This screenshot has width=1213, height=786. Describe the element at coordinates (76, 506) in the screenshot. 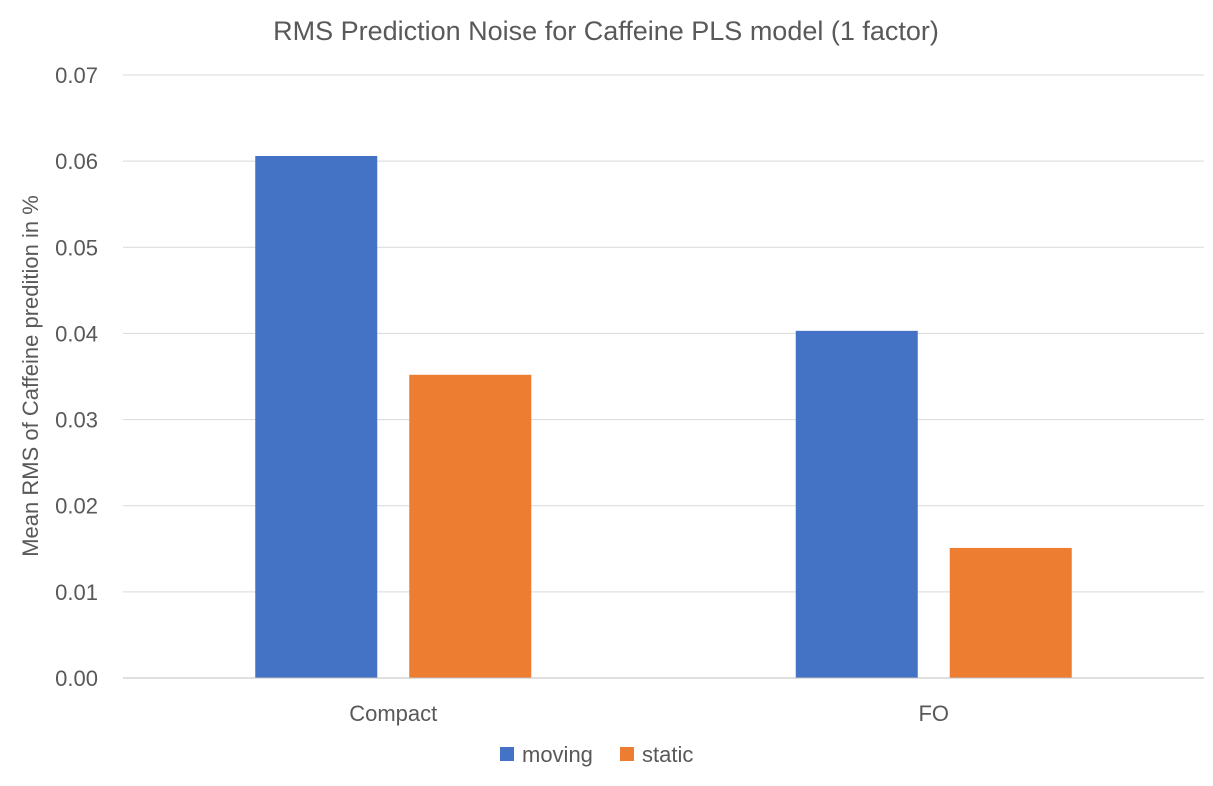

I see `y-tick-label: 0.02` at that location.